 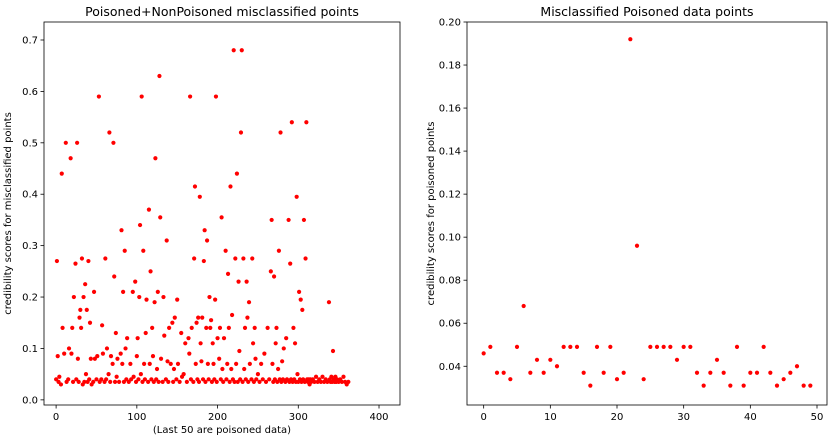 I want to click on chart-title: Misclassified Poisoned data points, so click(x=646, y=11).